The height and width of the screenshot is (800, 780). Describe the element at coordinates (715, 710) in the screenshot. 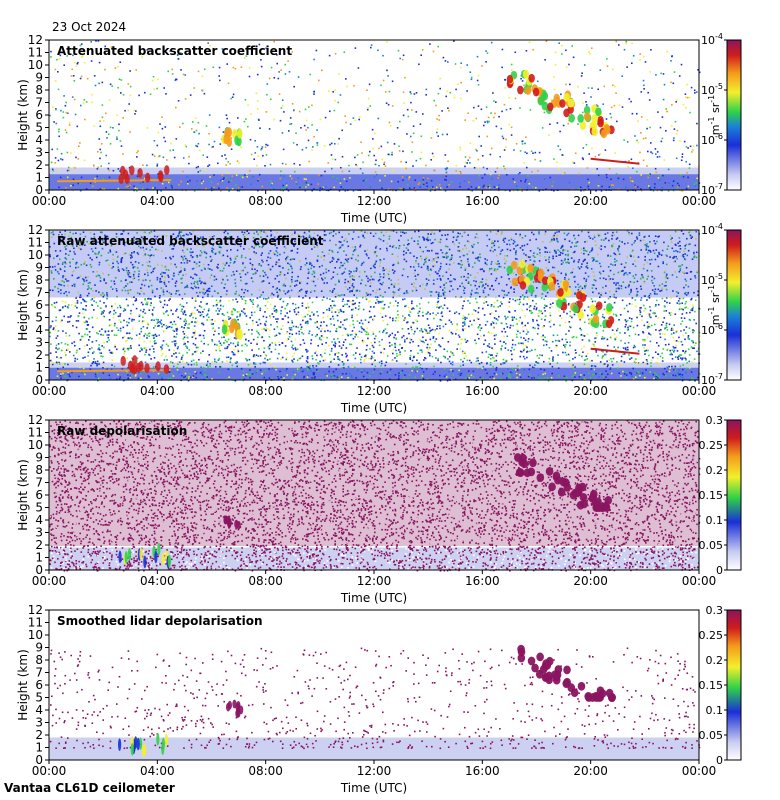

I see `colorbar-tick-label: 0.1` at that location.